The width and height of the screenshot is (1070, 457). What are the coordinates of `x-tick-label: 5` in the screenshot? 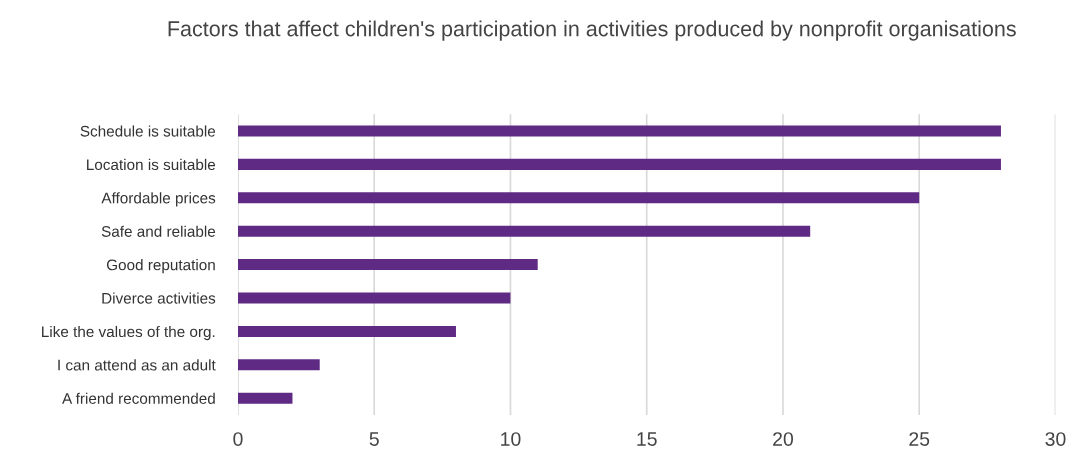 It's located at (374, 439).